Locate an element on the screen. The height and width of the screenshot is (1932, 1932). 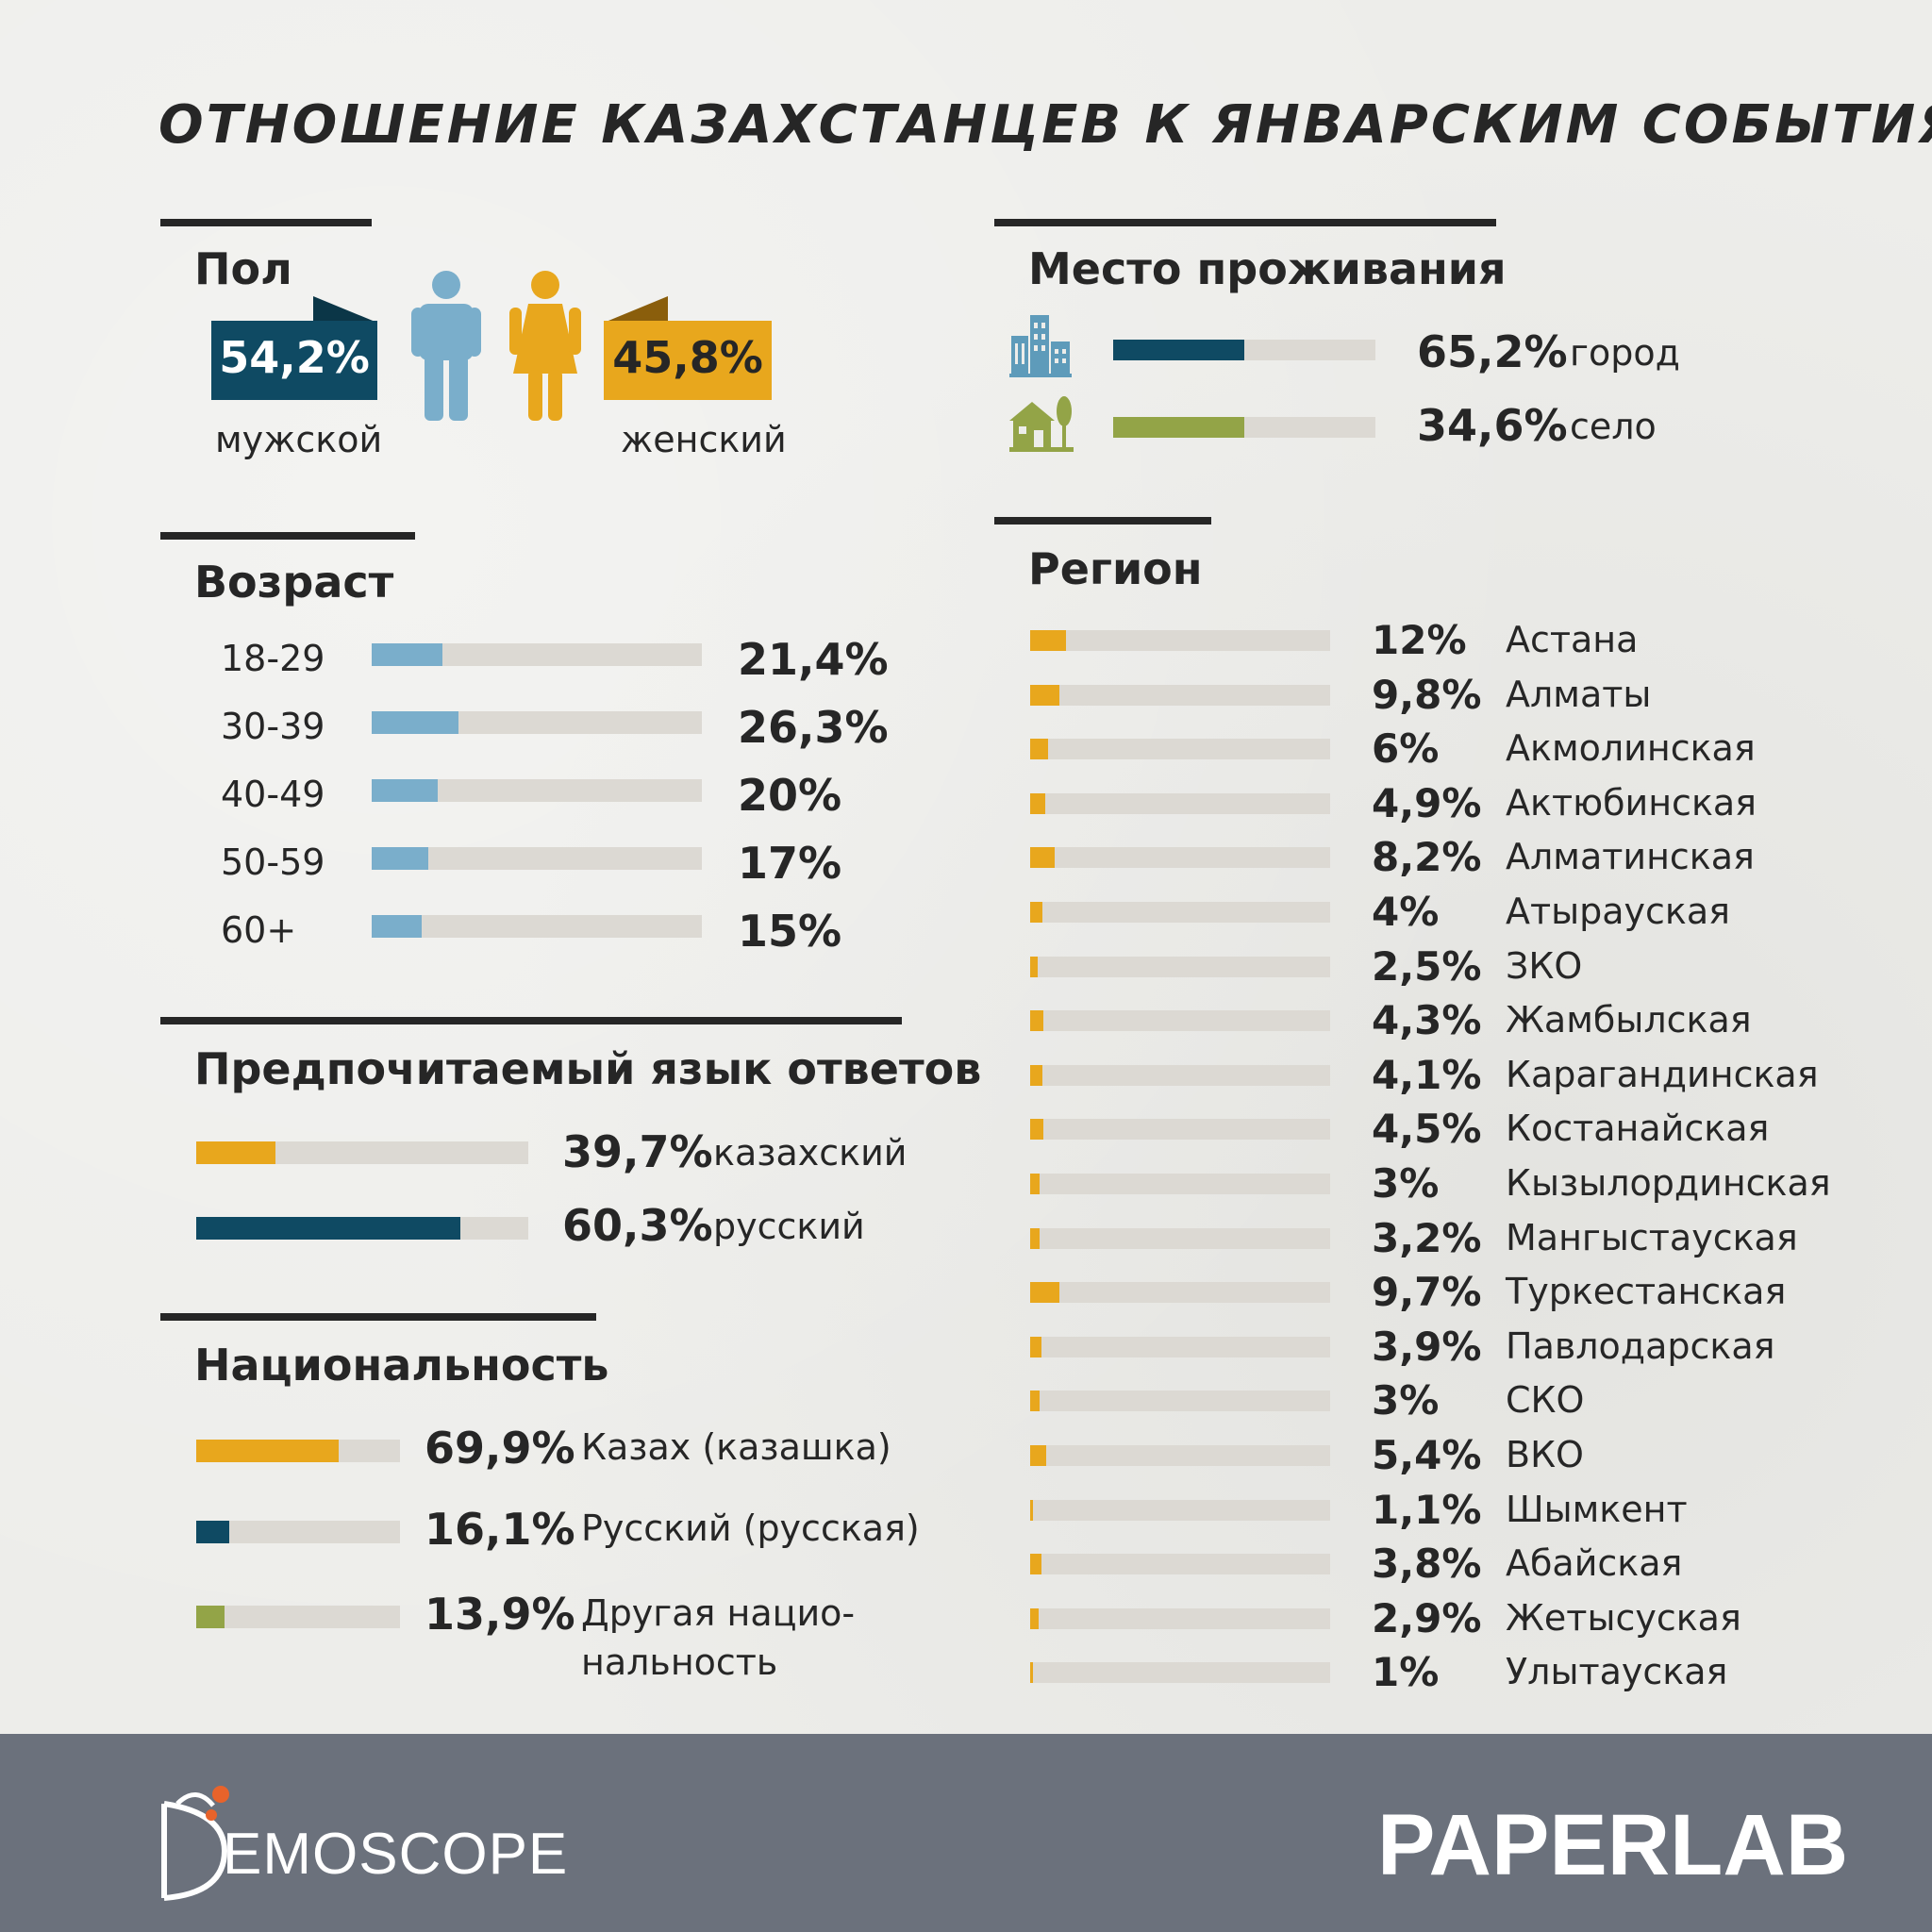
age-value: 17% is located at coordinates (790, 864).